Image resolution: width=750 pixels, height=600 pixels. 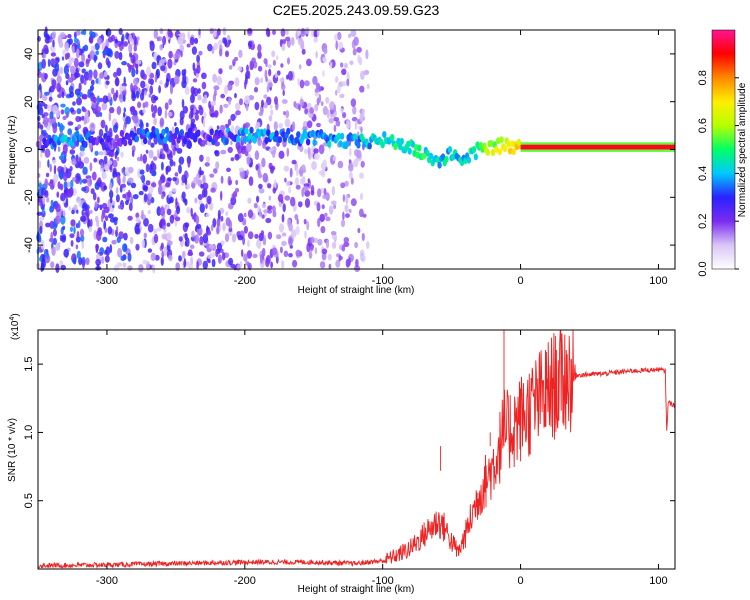 I want to click on spectrogram-y-tick-label: -40, so click(x=29, y=245).